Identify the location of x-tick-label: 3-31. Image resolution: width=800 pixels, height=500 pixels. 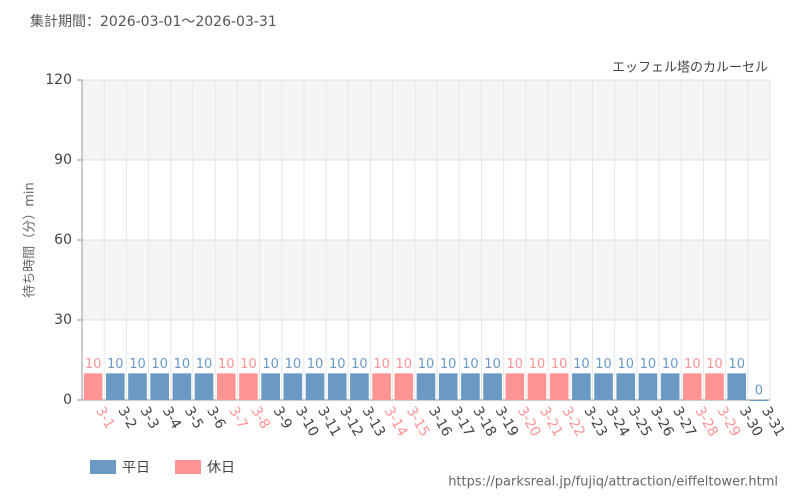
(773, 422).